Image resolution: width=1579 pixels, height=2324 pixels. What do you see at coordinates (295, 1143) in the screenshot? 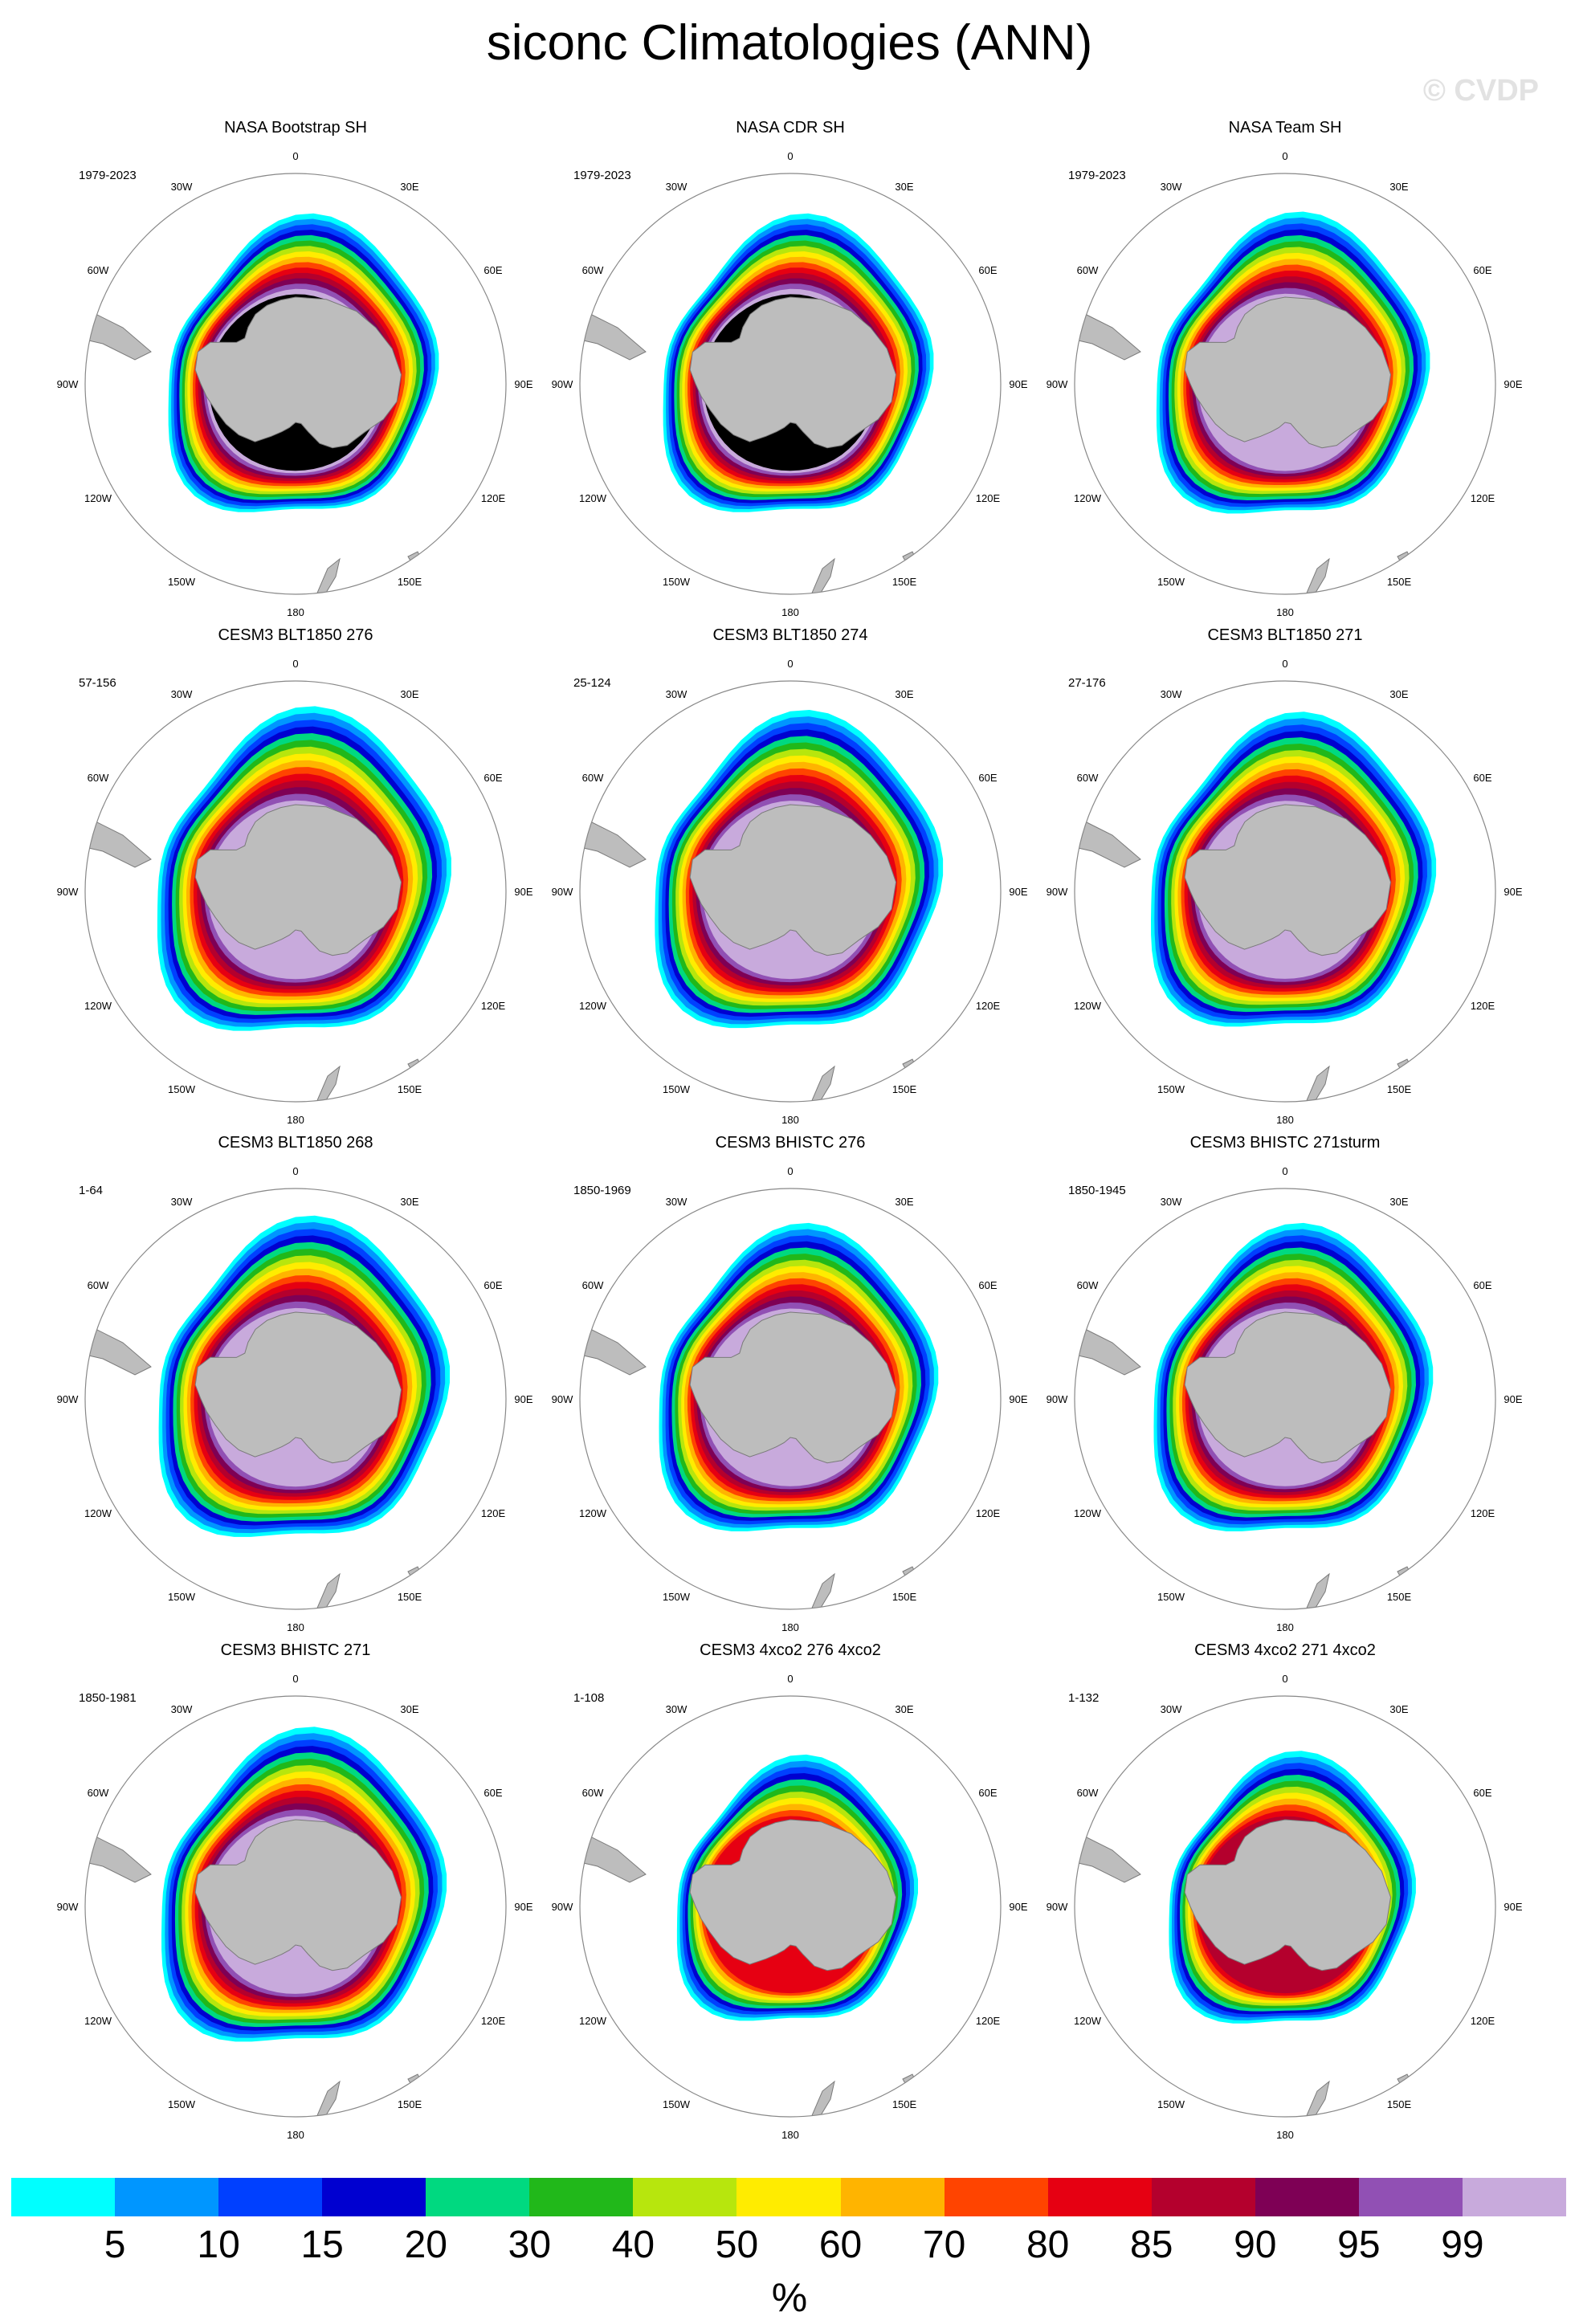
I see `panel-title: CESM3 BLT1850 268` at bounding box center [295, 1143].